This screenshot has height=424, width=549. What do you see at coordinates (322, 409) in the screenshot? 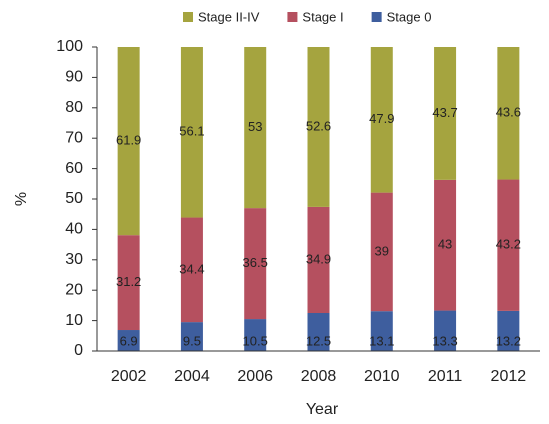
I see `x-axis-label: Year` at bounding box center [322, 409].